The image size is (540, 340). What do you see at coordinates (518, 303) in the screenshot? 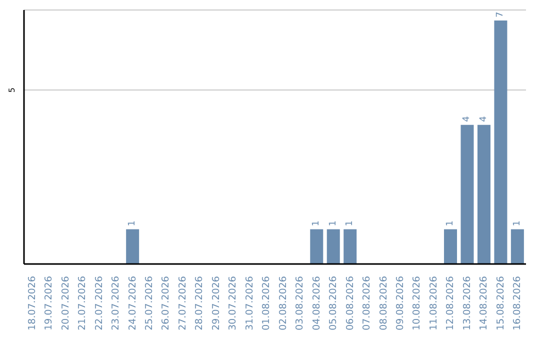
I see `x-tick-label: 16.08.2026` at bounding box center [518, 303].